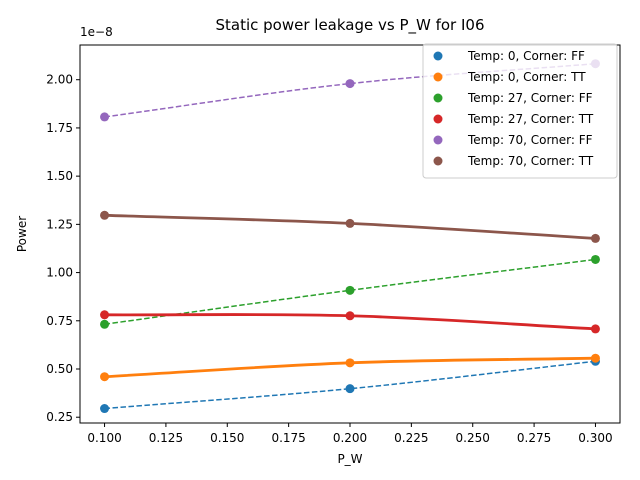  What do you see at coordinates (227, 438) in the screenshot?
I see `x-tick-label: 0.150` at bounding box center [227, 438].